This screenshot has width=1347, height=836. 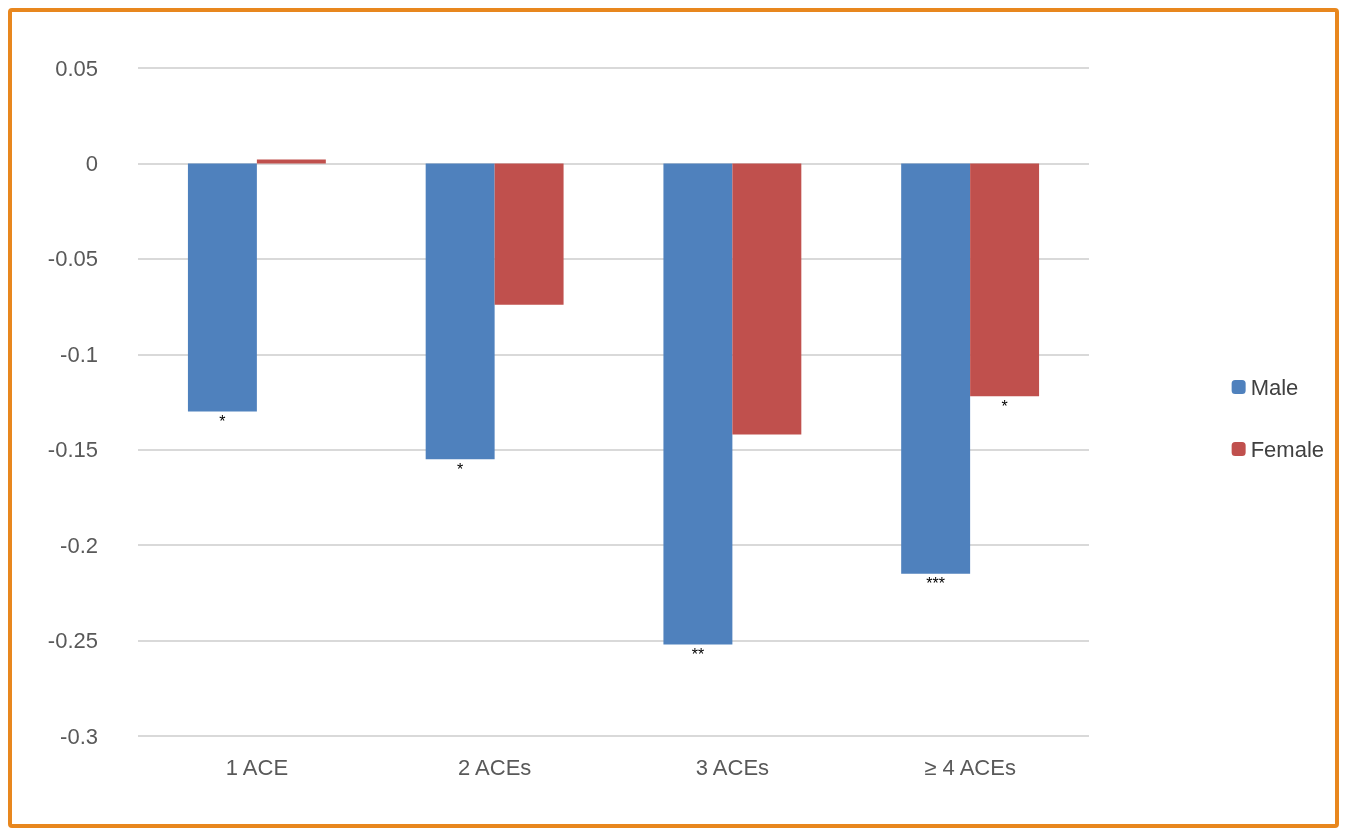 I want to click on y-tick-label: -0.15, so click(x=72, y=450).